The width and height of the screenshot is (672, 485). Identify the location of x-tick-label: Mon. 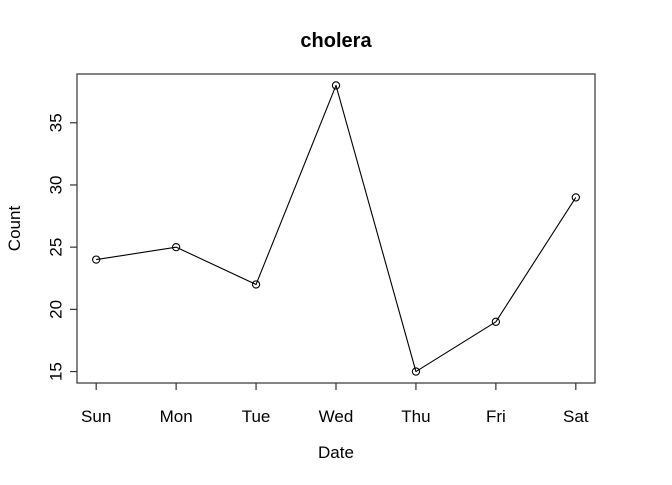
(176, 416).